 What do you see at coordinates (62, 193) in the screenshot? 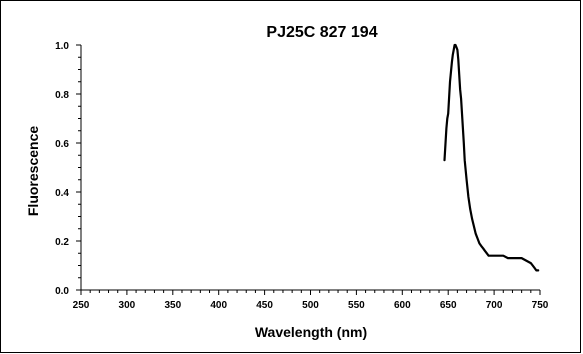
I see `y-tick-label: 0.4` at bounding box center [62, 193].